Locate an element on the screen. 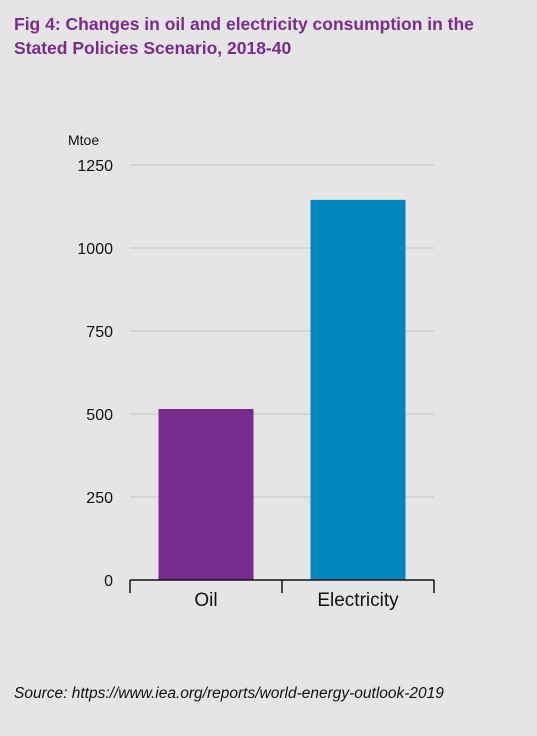 This screenshot has width=537, height=736. y-tick-label: 1250 is located at coordinates (95, 166).